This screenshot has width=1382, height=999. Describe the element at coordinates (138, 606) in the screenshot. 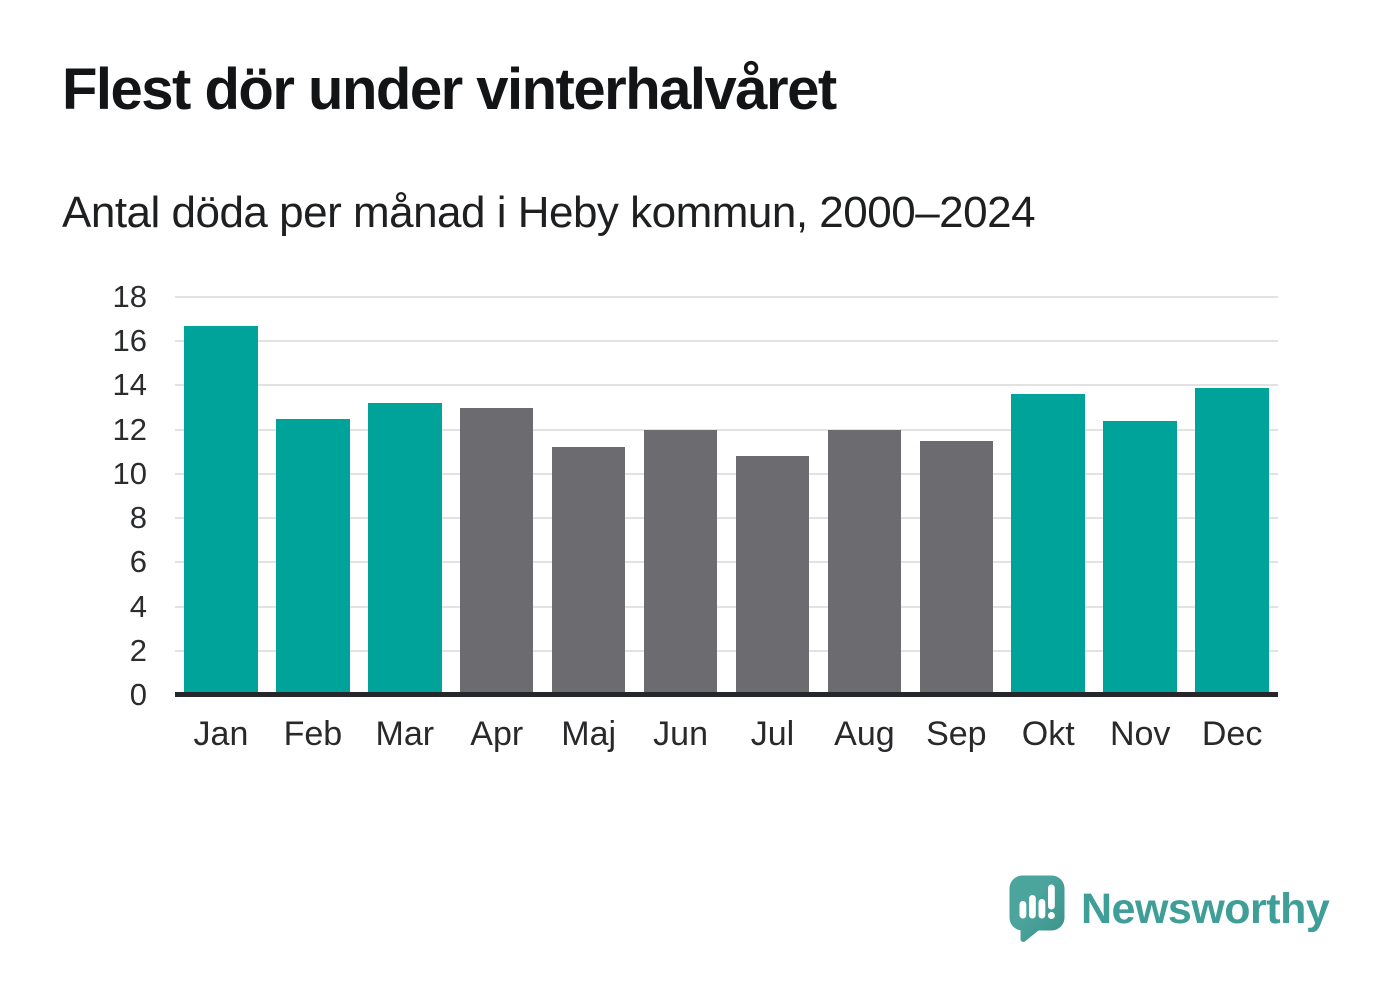

I see `y-tick-4: 4` at that location.